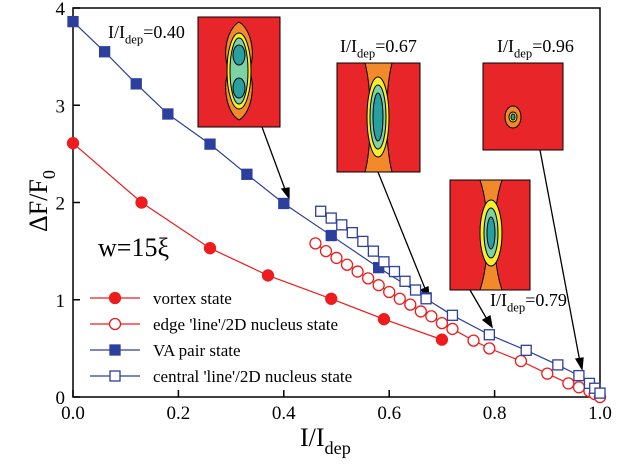  What do you see at coordinates (61, 398) in the screenshot?
I see `y-tick-label: 0` at bounding box center [61, 398].